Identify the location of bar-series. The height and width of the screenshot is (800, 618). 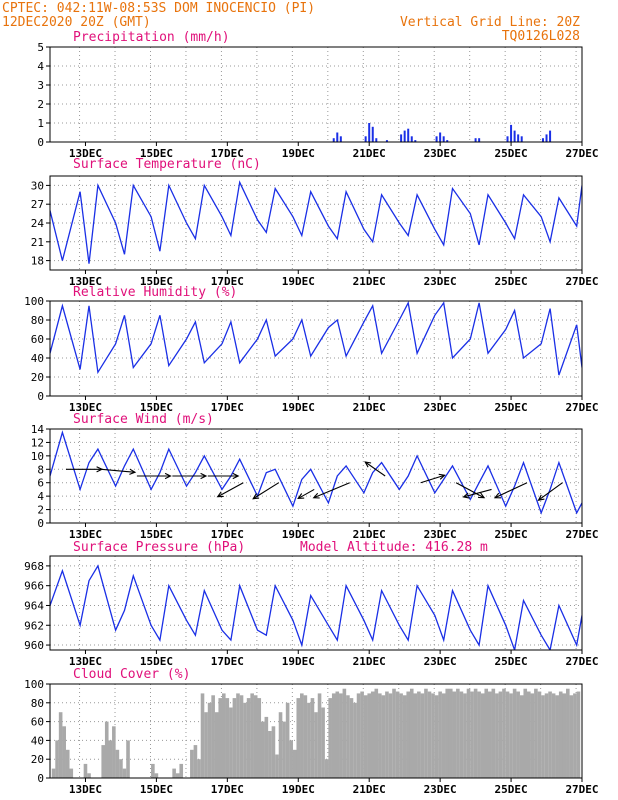
(316, 733).